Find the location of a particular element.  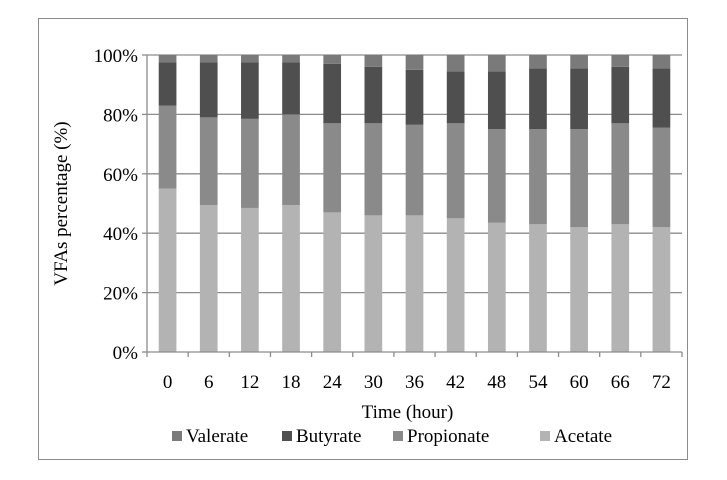

legend-swatch-acetate is located at coordinates (545, 436).